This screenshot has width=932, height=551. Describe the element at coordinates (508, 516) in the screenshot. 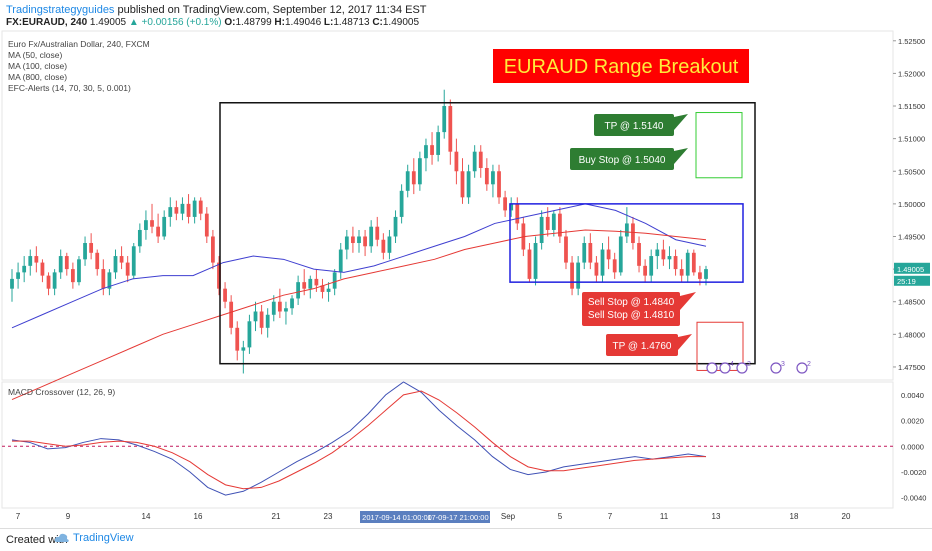

I see `time-axis-label: Sep` at that location.